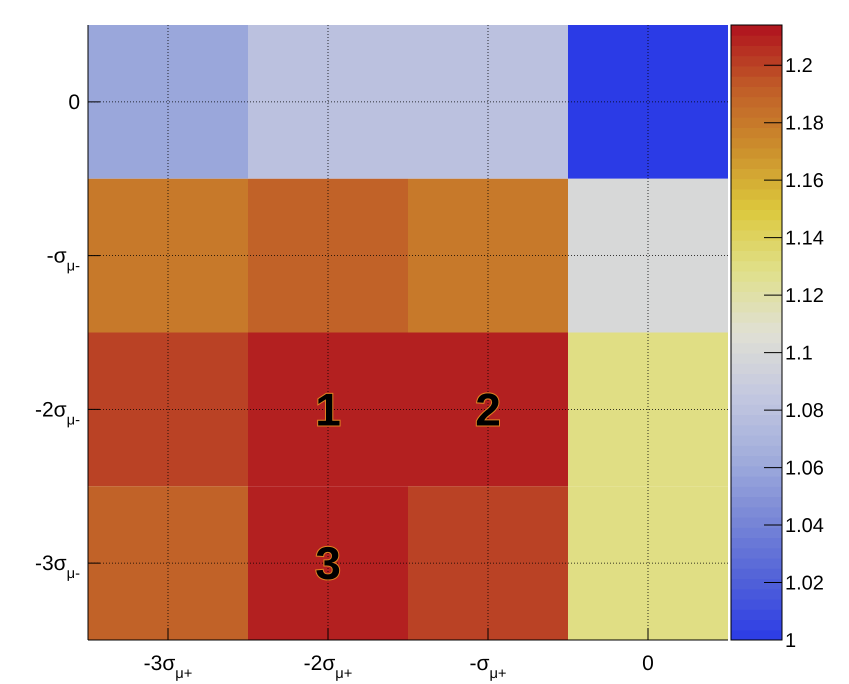  I want to click on color-bar-label: 1.04, so click(804, 526).